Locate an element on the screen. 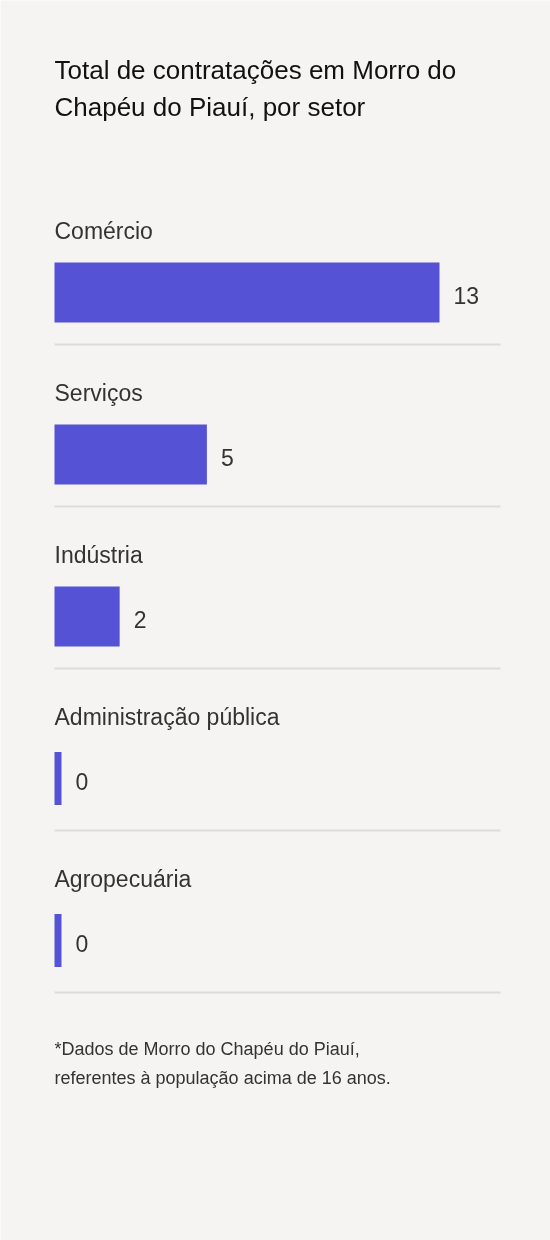 This screenshot has width=550, height=1240. chart-title: Total de contratações em Morro do Chapéu do Piauí, por setor is located at coordinates (255, 88).